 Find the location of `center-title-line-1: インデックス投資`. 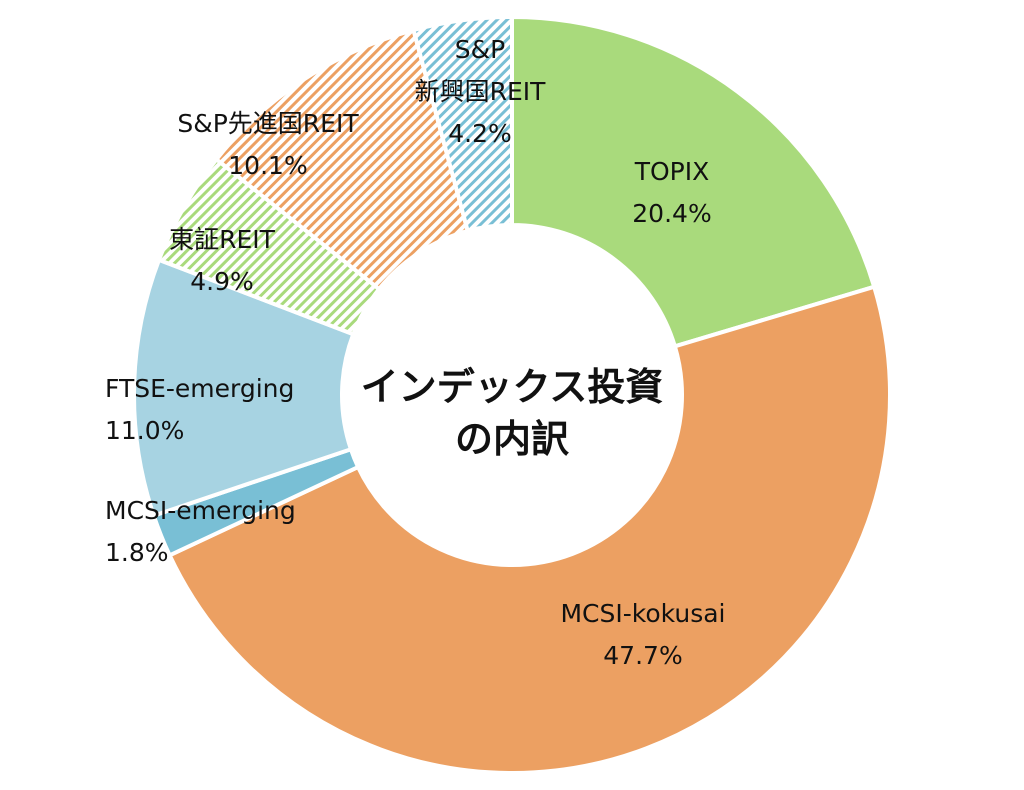

center-title-line-1: インデックス投資 is located at coordinates (512, 387).